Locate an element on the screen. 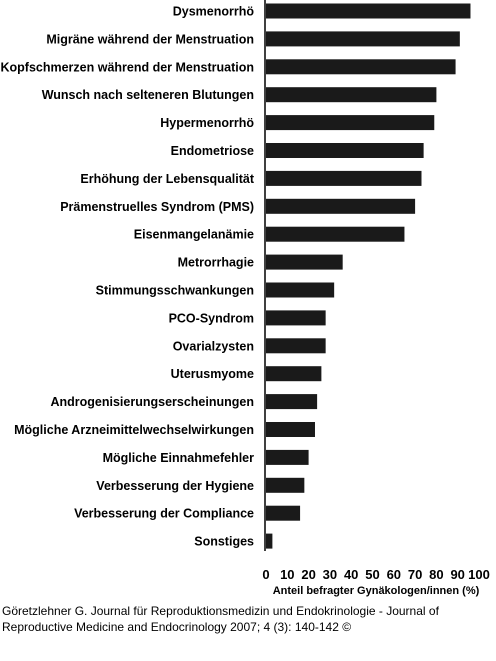  x-tick-label: 60 is located at coordinates (394, 574).